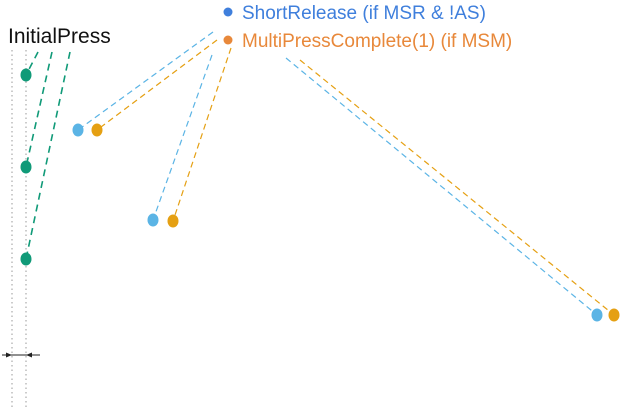 This screenshot has width=620, height=407. I want to click on interval-arrow-head-left, so click(9, 355).